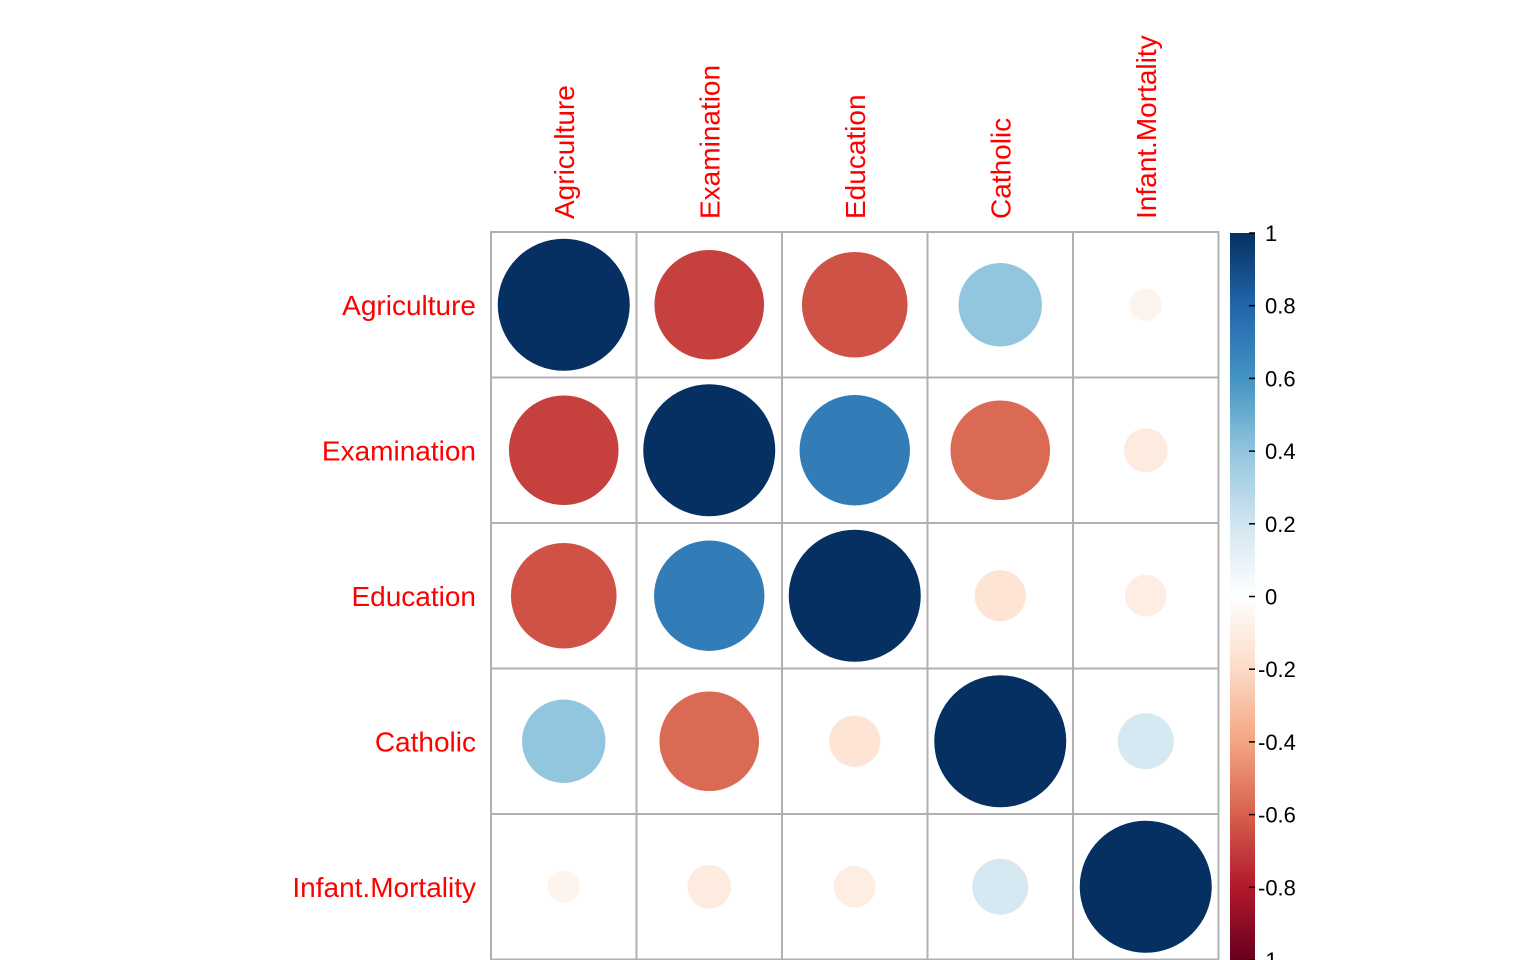  I want to click on corr-circle-agriculture-catholic, so click(1000, 305).